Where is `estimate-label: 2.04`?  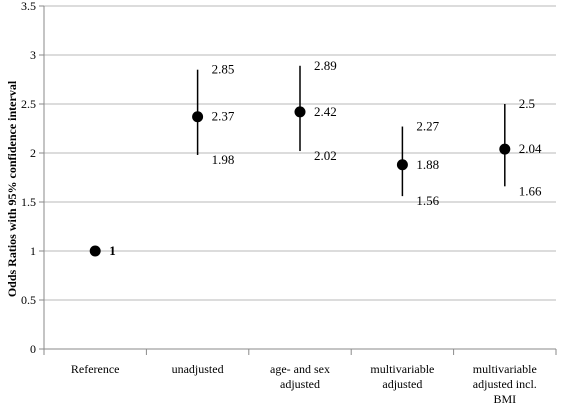
estimate-label: 2.04 is located at coordinates (530, 148).